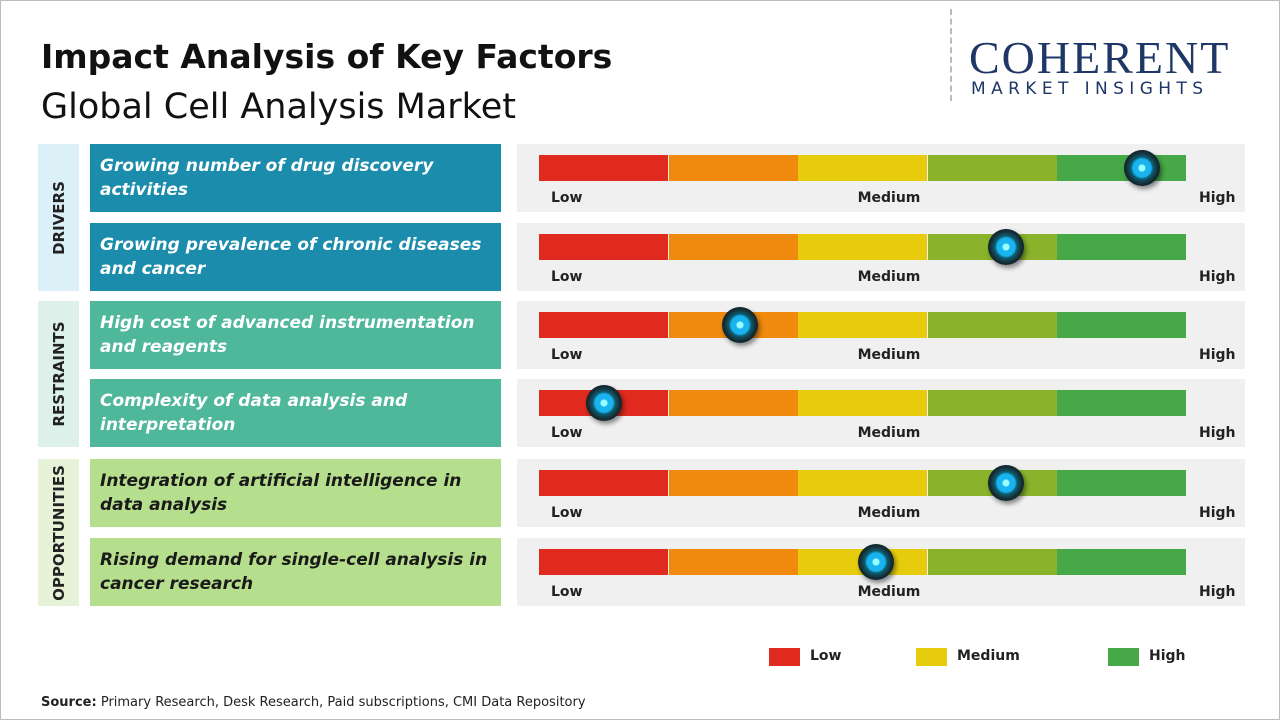 Image resolution: width=1280 pixels, height=720 pixels. I want to click on logo-name: COHERENT, so click(1100, 57).